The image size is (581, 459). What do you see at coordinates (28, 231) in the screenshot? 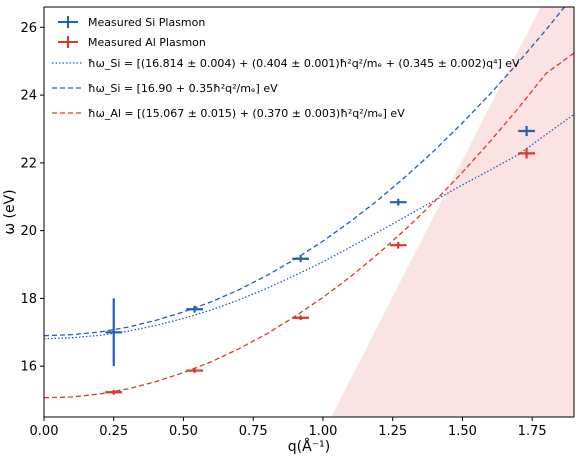
I see `y-tick-label-2: 20` at bounding box center [28, 231].